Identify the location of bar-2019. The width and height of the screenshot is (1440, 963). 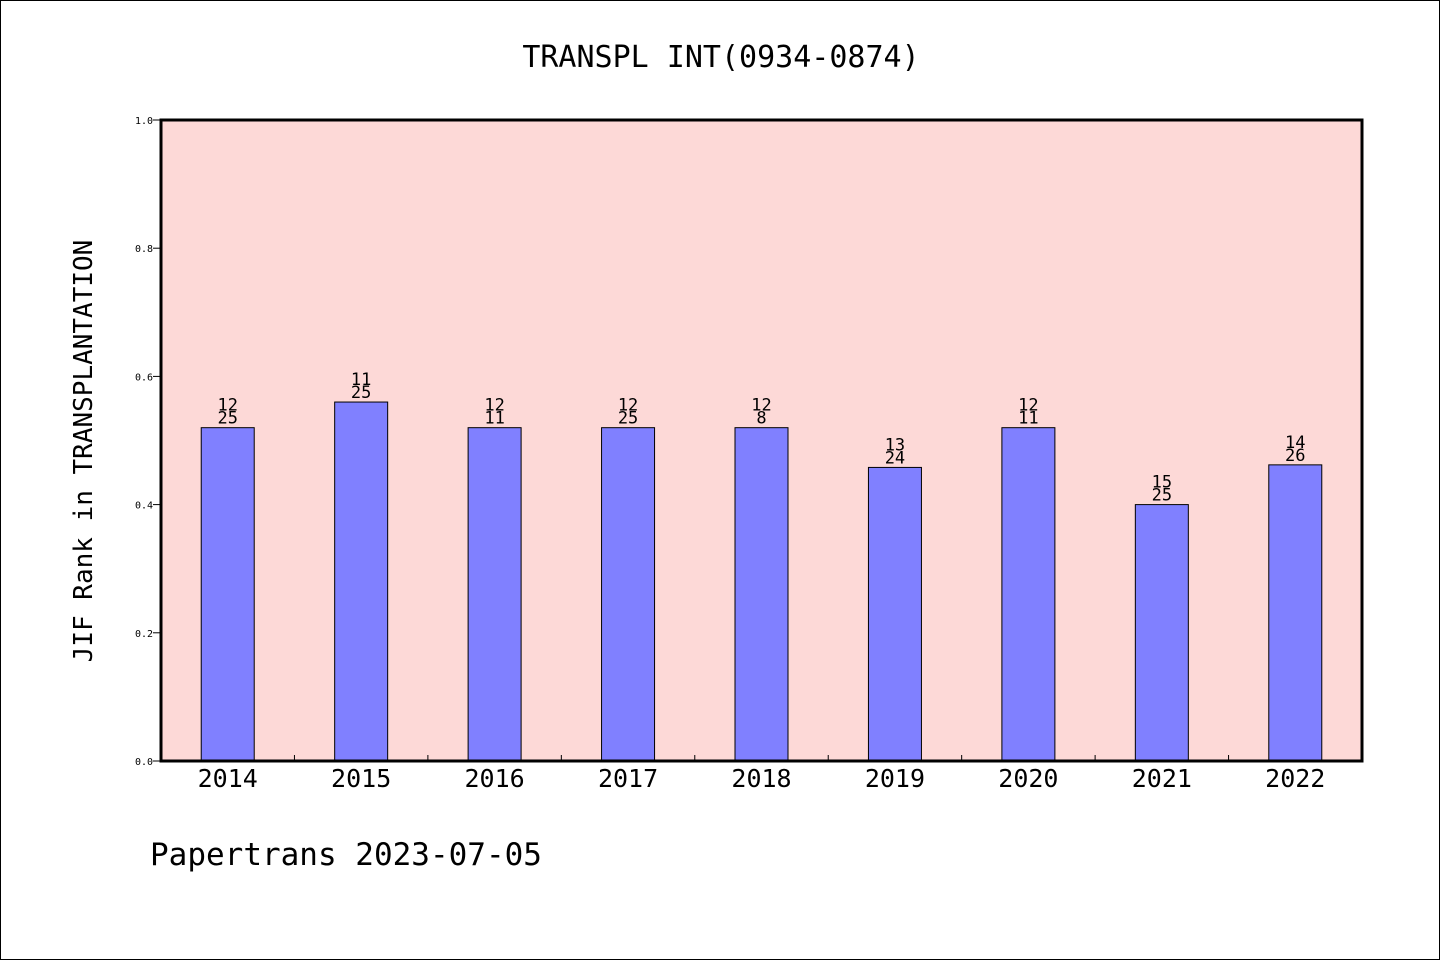
(894, 614).